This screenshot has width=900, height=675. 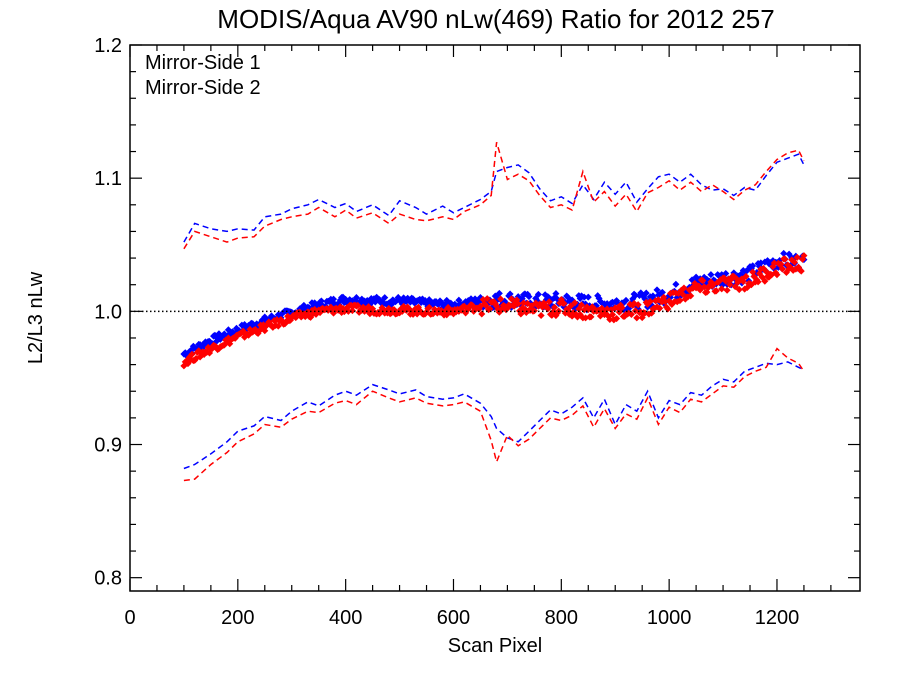 I want to click on y-tick-label: 0.9, so click(x=108, y=446).